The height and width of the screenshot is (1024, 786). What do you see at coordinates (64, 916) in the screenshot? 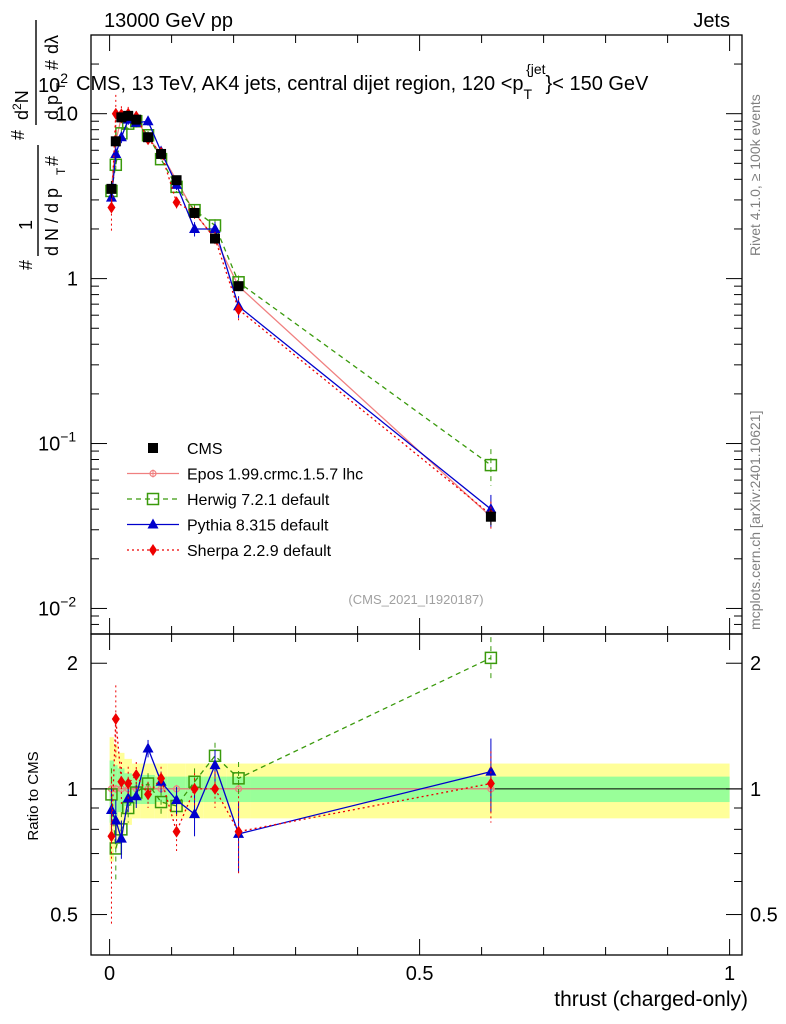
I see `ratio-tick-label: 0.5` at bounding box center [64, 916].